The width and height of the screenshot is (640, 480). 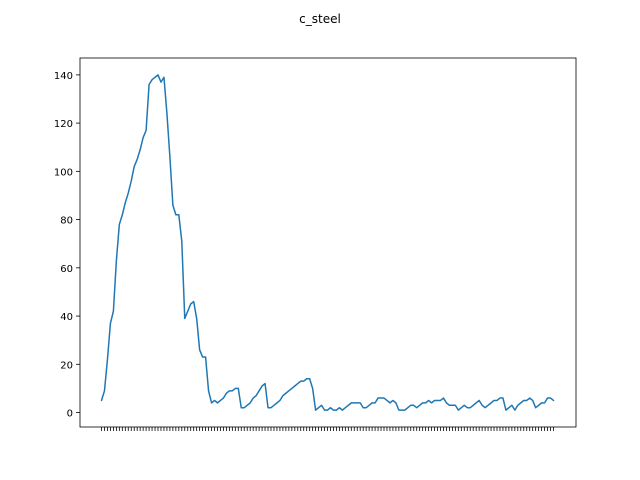 What do you see at coordinates (70, 414) in the screenshot?
I see `y-tick-label: 0` at bounding box center [70, 414].